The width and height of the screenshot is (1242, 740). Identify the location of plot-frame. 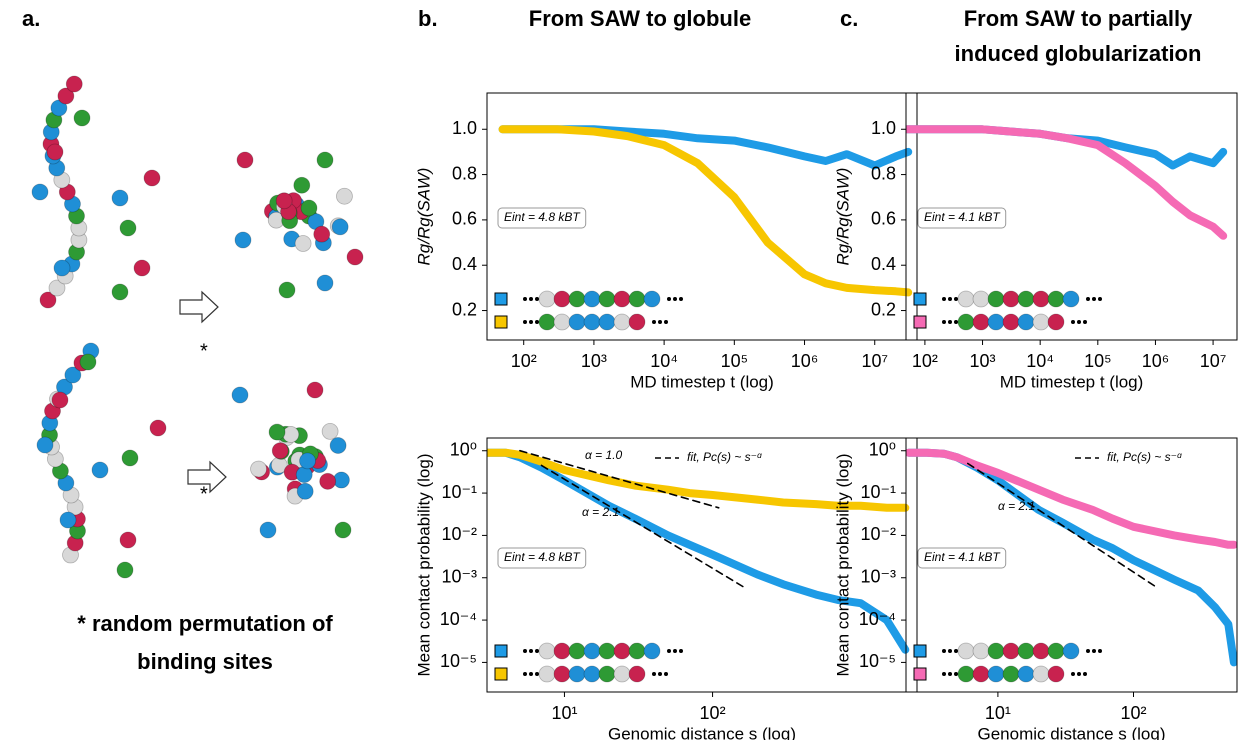
(702, 216).